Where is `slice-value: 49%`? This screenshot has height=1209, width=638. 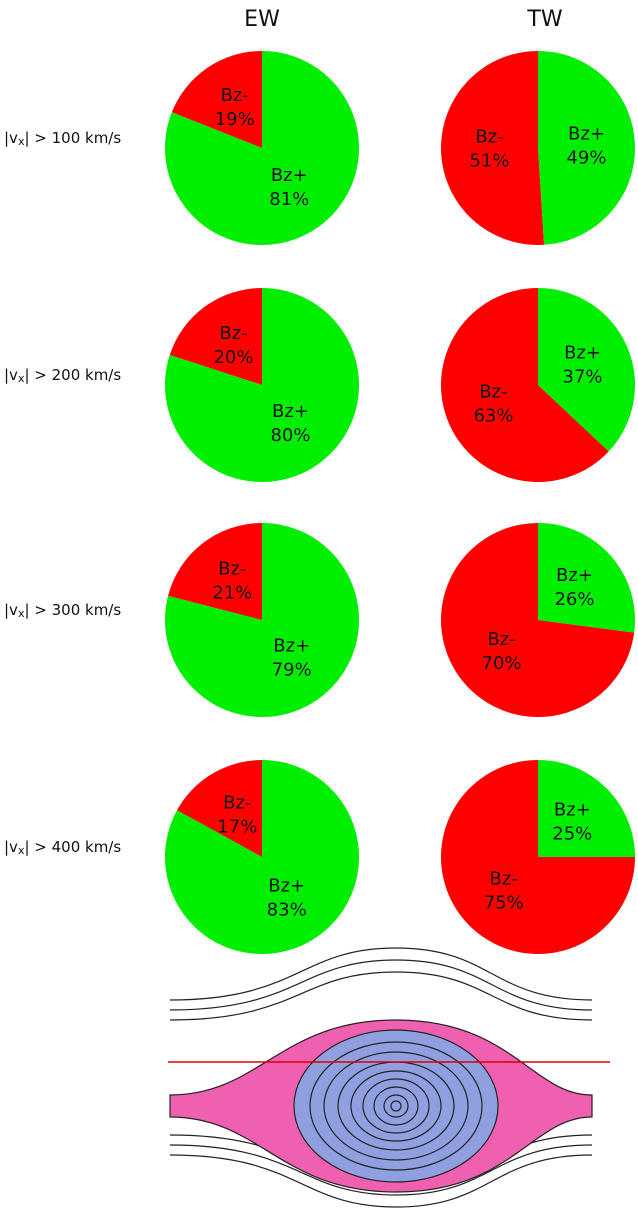 slice-value: 49% is located at coordinates (586, 157).